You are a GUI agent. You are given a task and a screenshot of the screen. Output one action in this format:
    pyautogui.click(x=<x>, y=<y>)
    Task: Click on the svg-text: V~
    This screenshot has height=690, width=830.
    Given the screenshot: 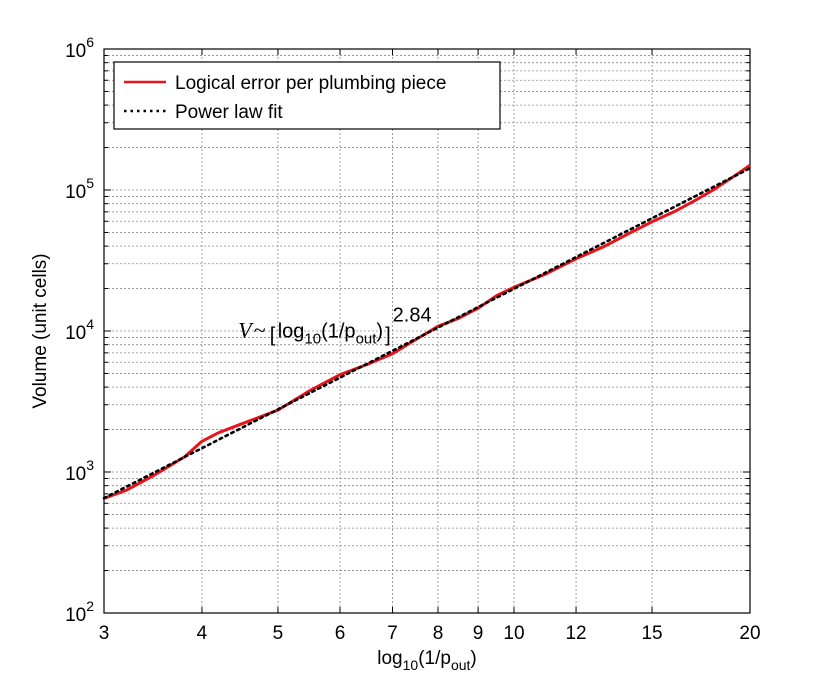 What is the action you would take?
    pyautogui.click(x=251, y=329)
    